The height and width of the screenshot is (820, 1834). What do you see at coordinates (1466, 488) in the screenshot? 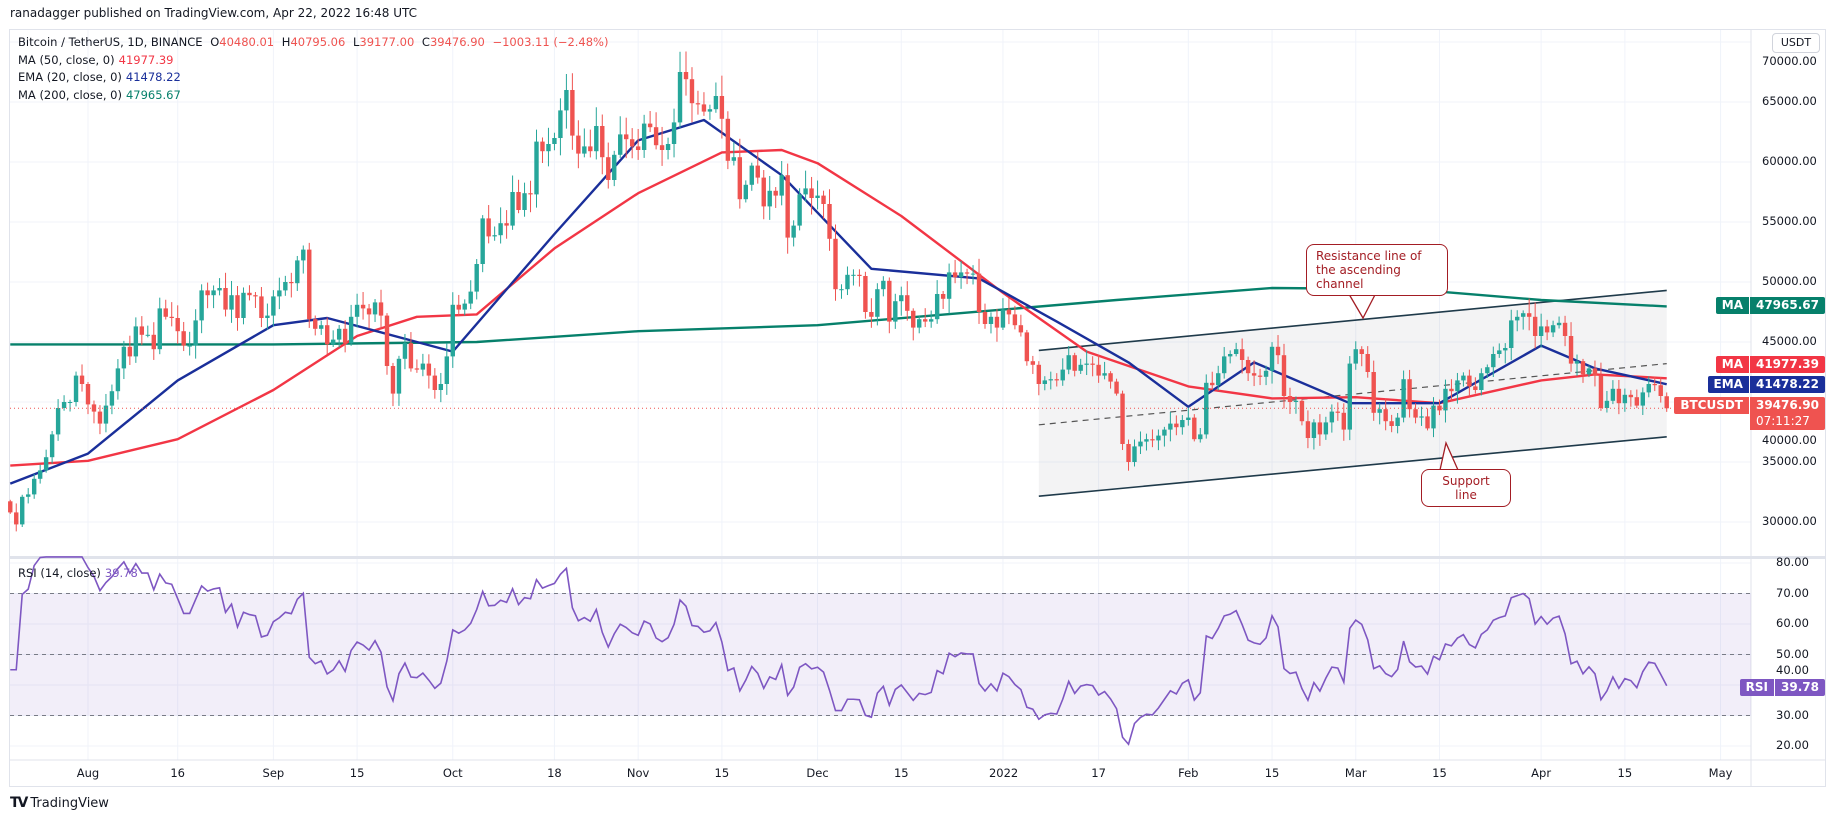
I see `support-callout: Support line` at bounding box center [1466, 488].